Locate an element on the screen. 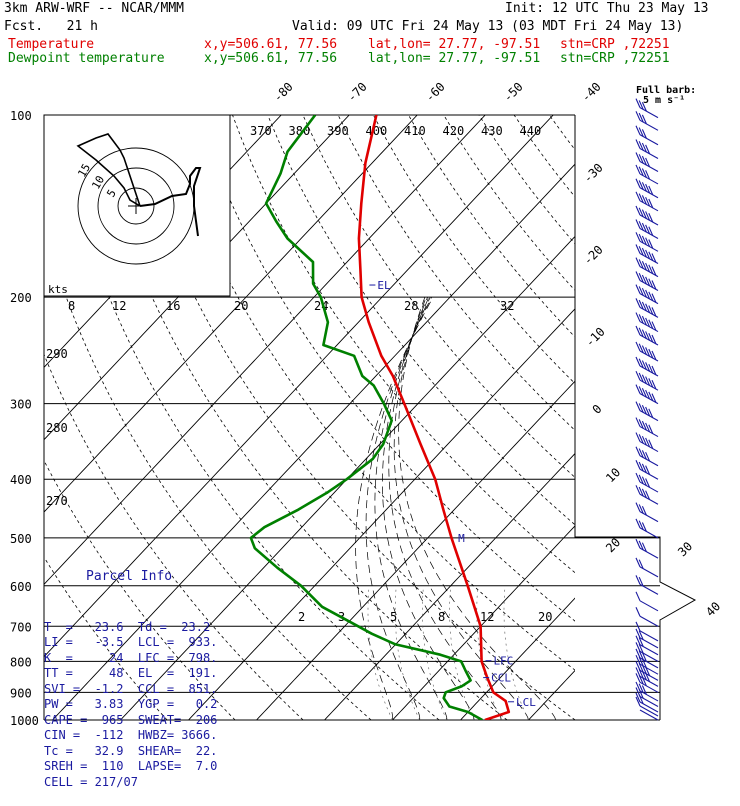  parcel-info-title: Parcel Info is located at coordinates (129, 576).